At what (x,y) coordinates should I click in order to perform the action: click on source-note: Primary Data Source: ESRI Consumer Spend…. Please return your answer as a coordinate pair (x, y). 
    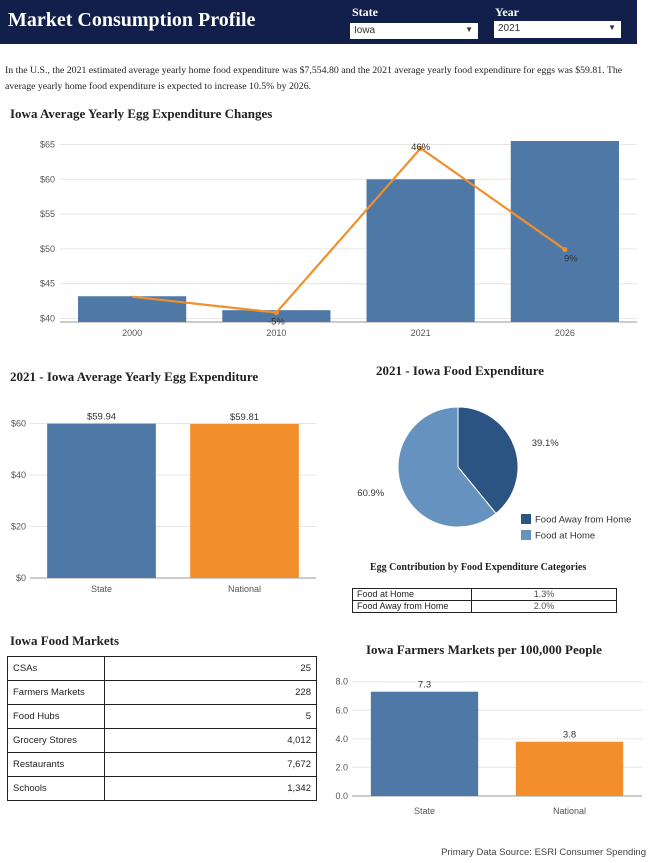
    Looking at the image, I should click on (543, 852).